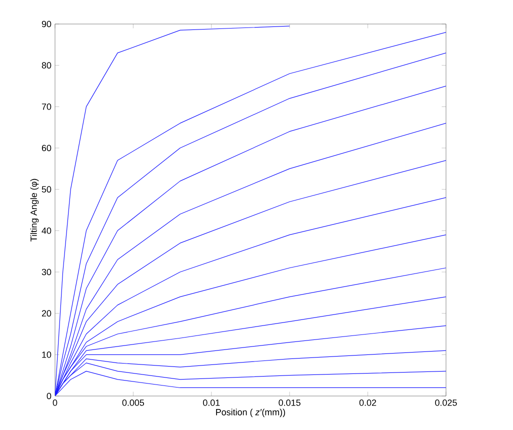 This screenshot has width=513, height=430. Describe the element at coordinates (34, 210) in the screenshot. I see `y-axis-title: Tilting Angle (φ)` at that location.